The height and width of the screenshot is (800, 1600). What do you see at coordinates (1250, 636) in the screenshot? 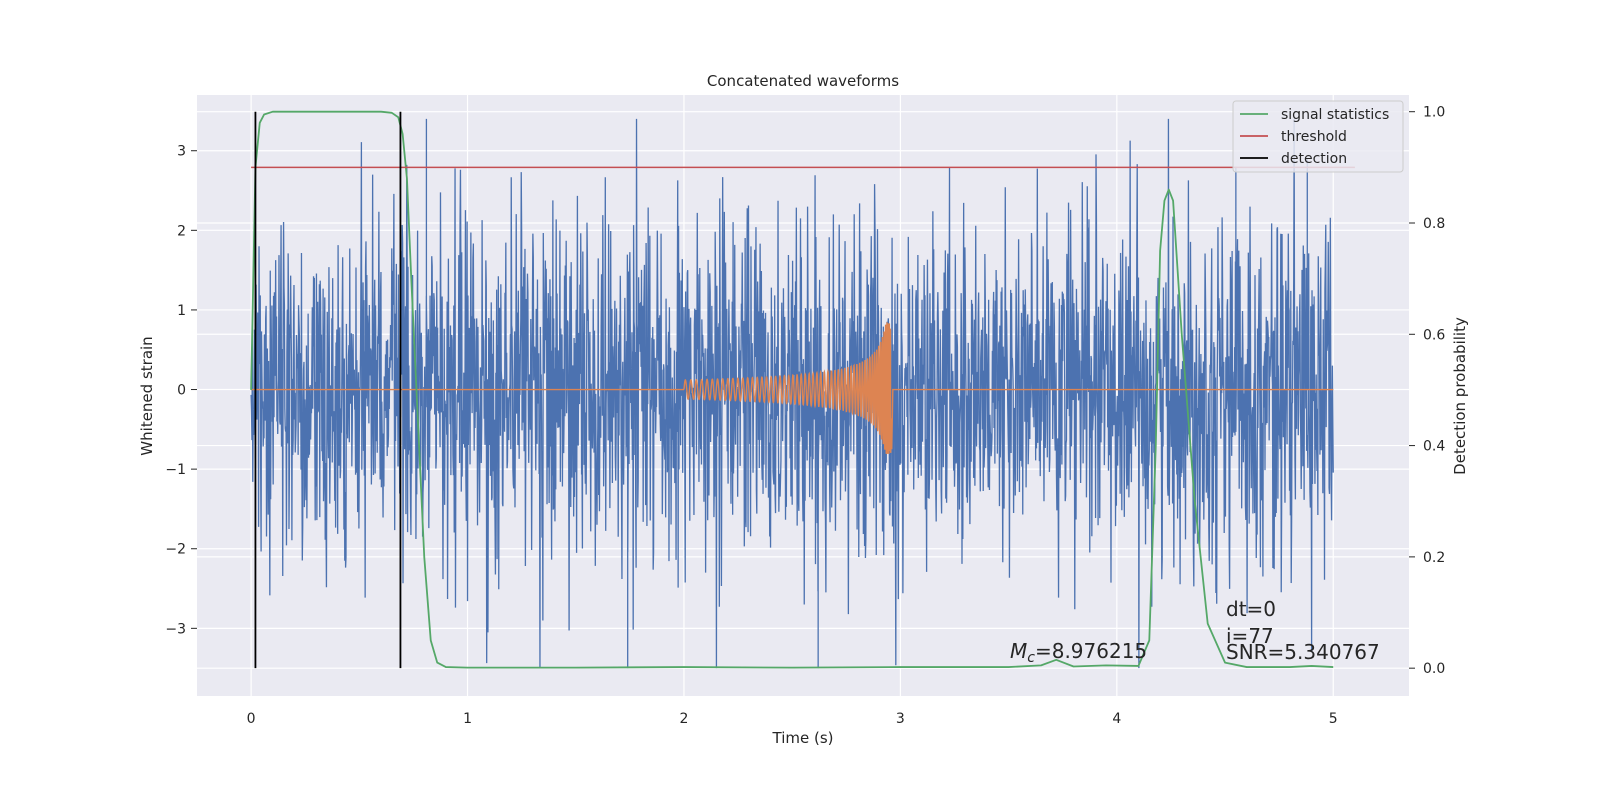
I see `i-annotation: i=77` at bounding box center [1250, 636].